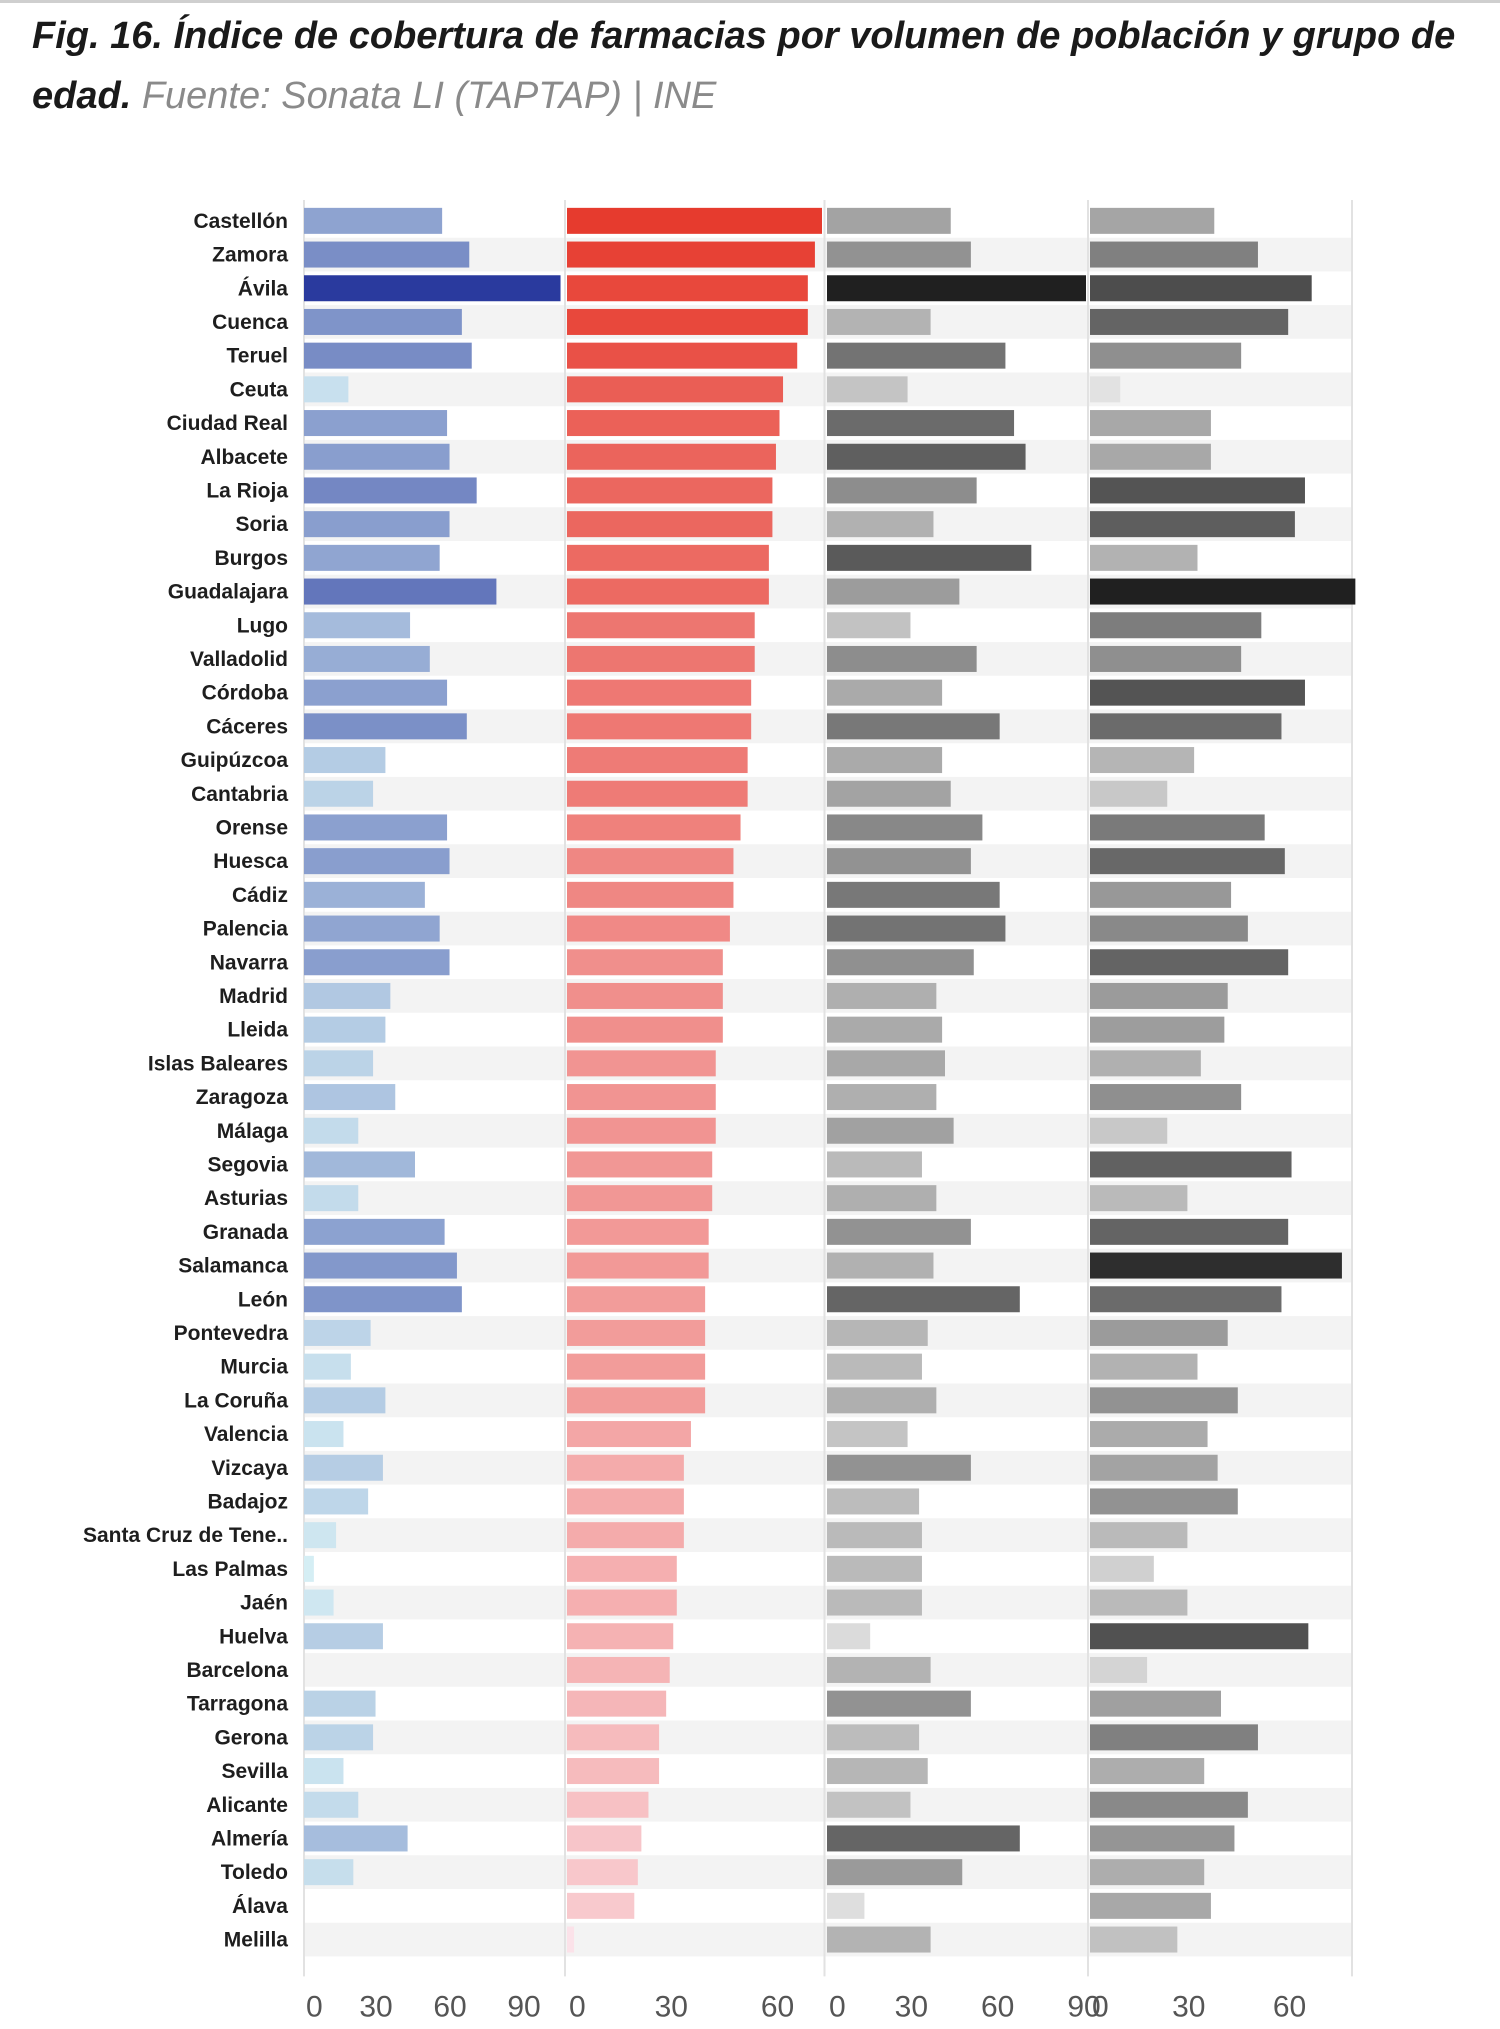 The image size is (1500, 2029). What do you see at coordinates (617, 1703) in the screenshot?
I see `bar-panel2-tarragona` at bounding box center [617, 1703].